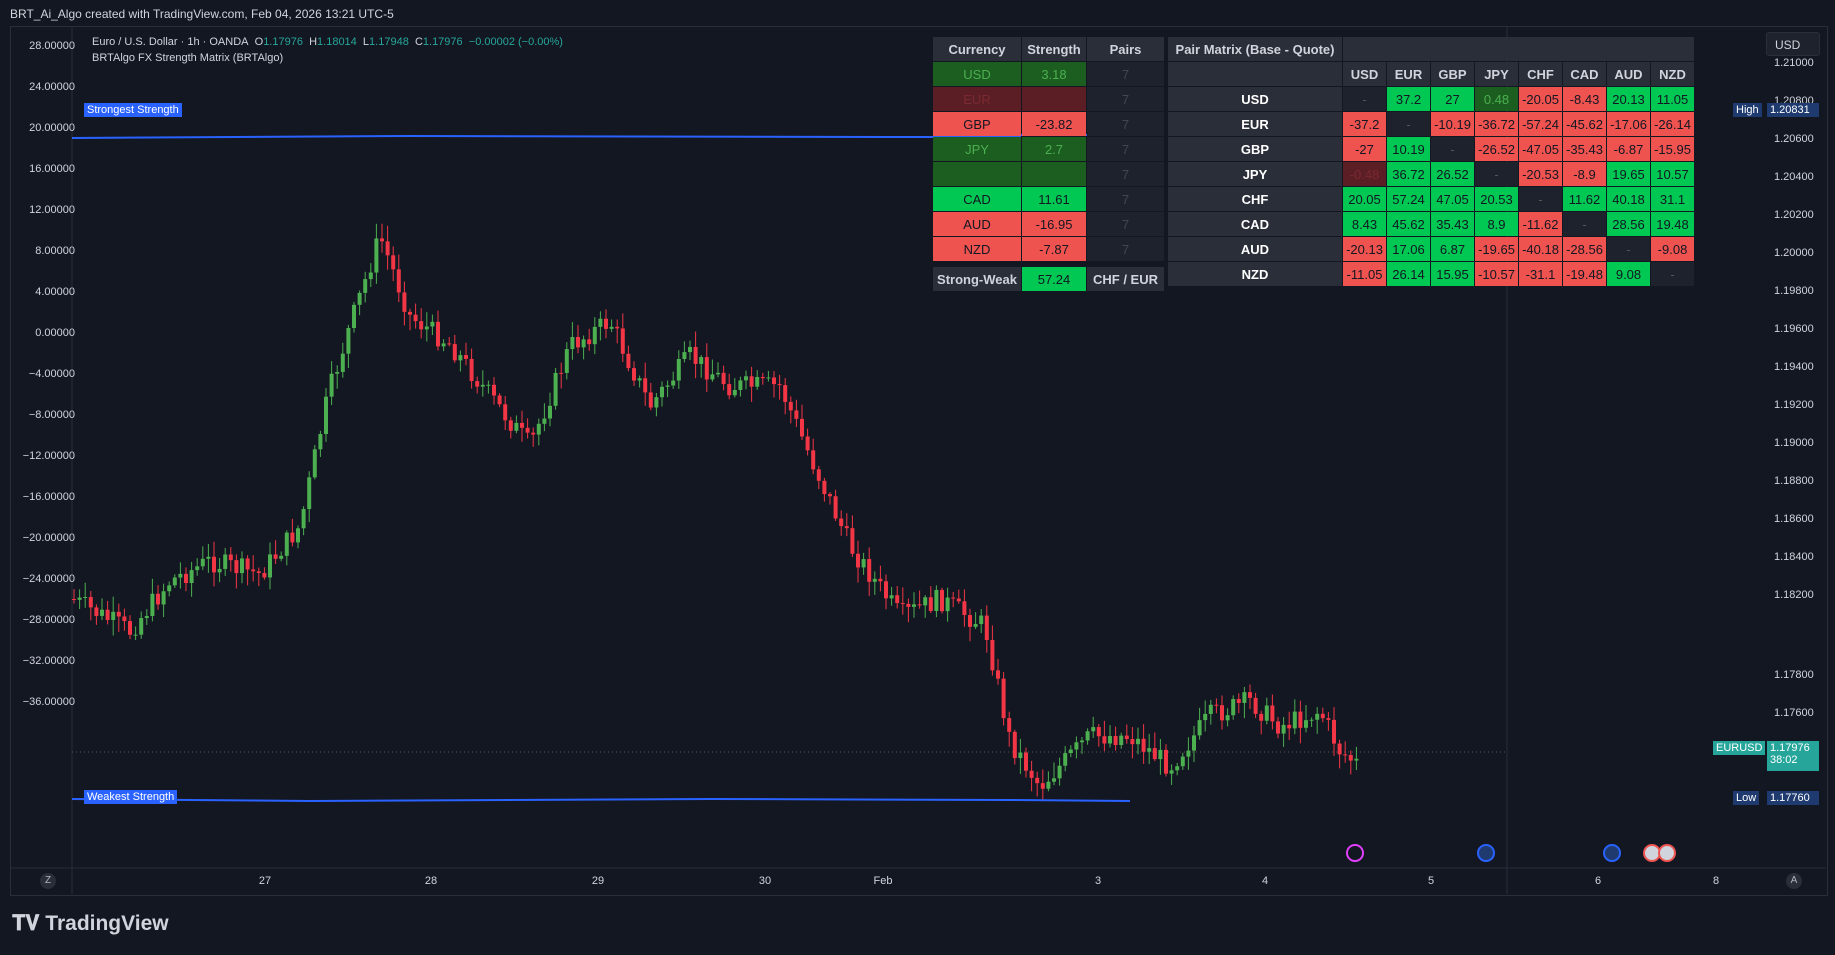 The height and width of the screenshot is (955, 1835). Describe the element at coordinates (1628, 124) in the screenshot. I see `matrix-cell: -17.06` at that location.